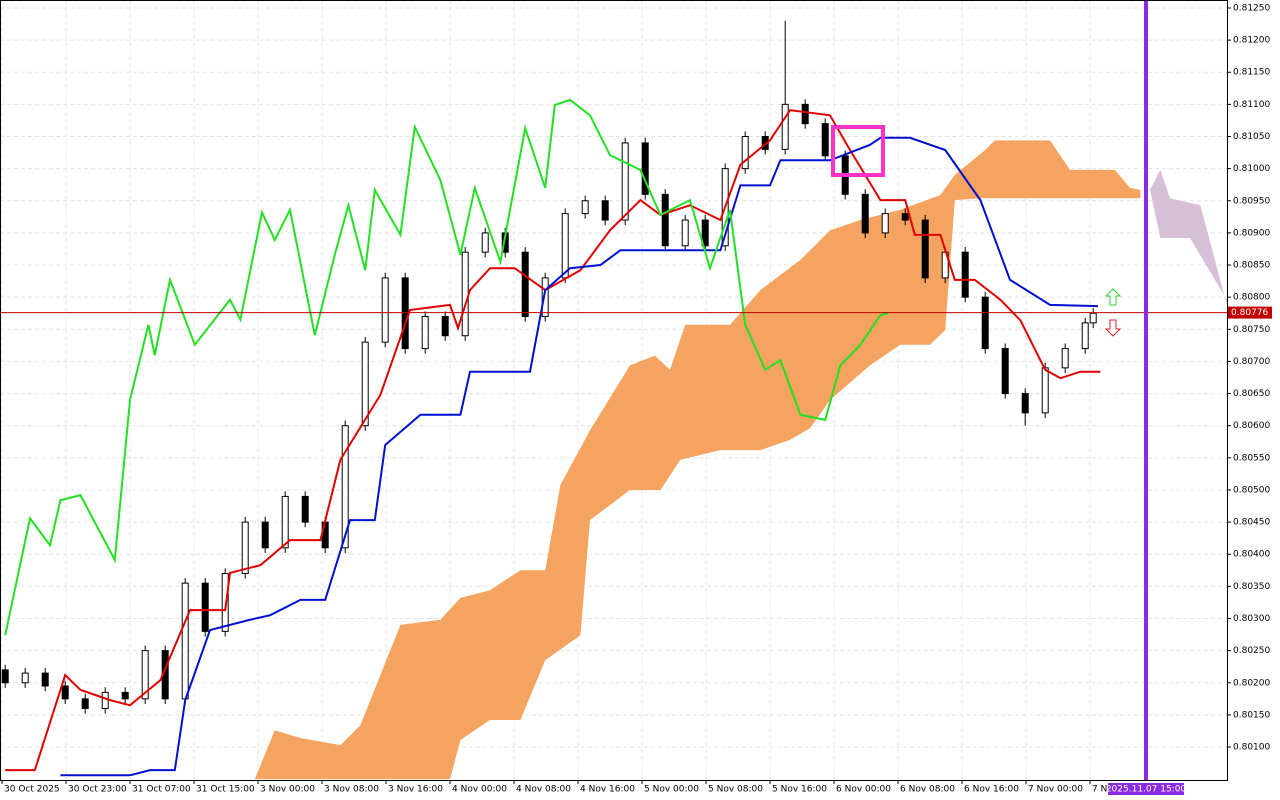 Image resolution: width=1280 pixels, height=800 pixels. What do you see at coordinates (1113, 297) in the screenshot?
I see `up-arrow` at bounding box center [1113, 297].